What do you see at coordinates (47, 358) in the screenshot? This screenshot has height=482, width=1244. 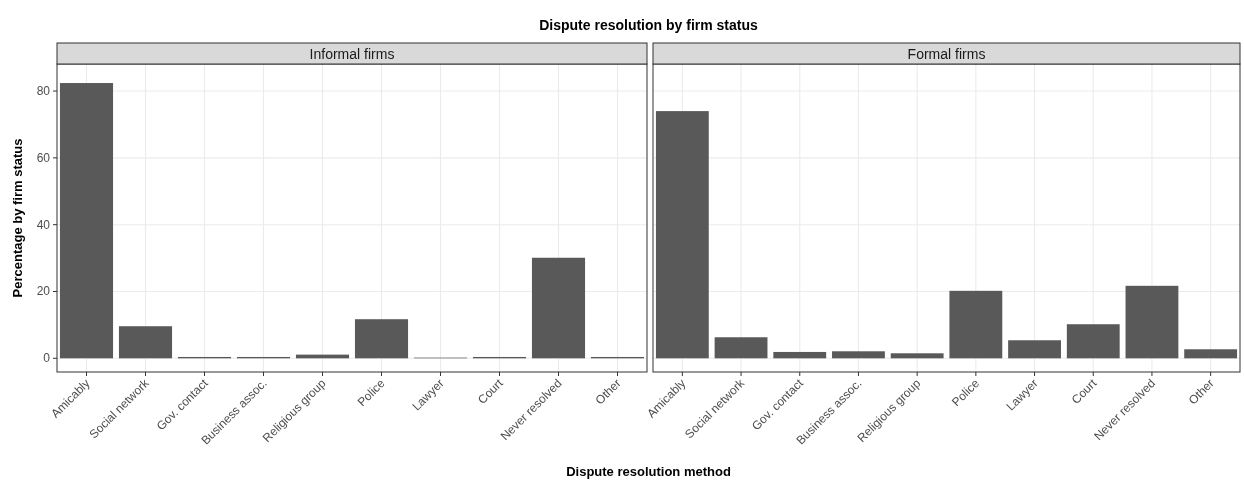 I see `y-tick-label: 0` at bounding box center [47, 358].